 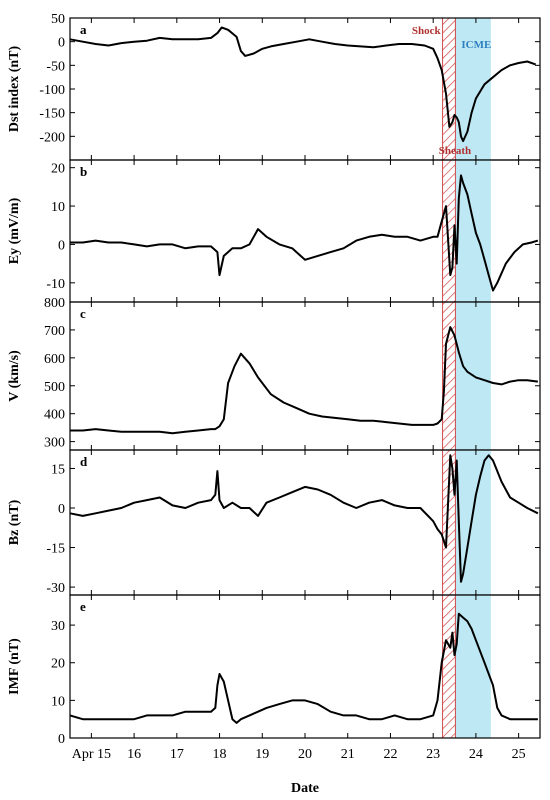 I want to click on y-tick-label: 400, so click(x=54, y=415).